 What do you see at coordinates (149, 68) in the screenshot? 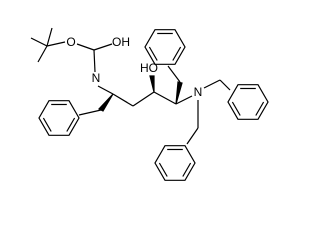
I see `atom-label: HO` at bounding box center [149, 68].